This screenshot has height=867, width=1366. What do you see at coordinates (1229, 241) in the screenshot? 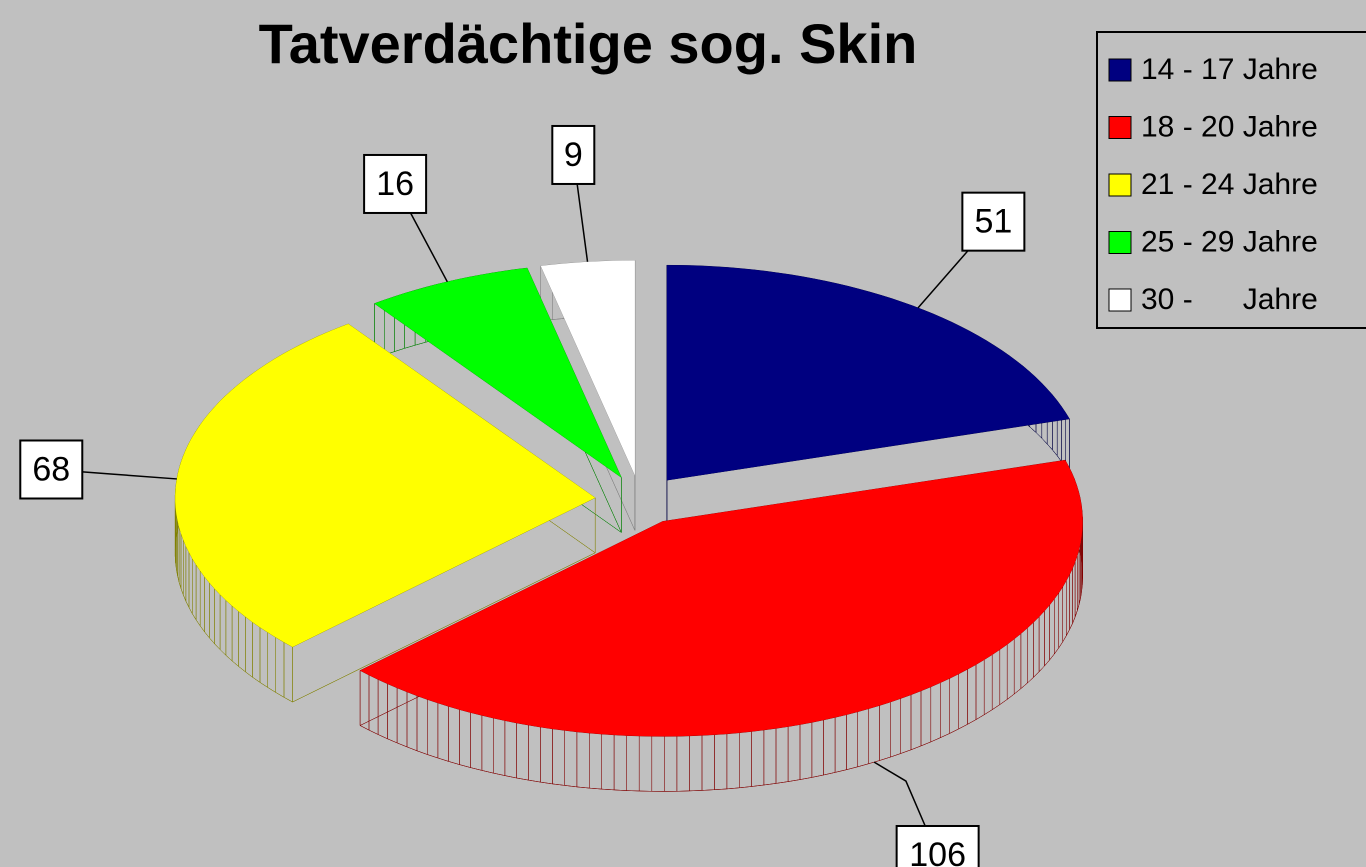
I see `legend-label: 25 - 29 Jahre` at bounding box center [1229, 241].